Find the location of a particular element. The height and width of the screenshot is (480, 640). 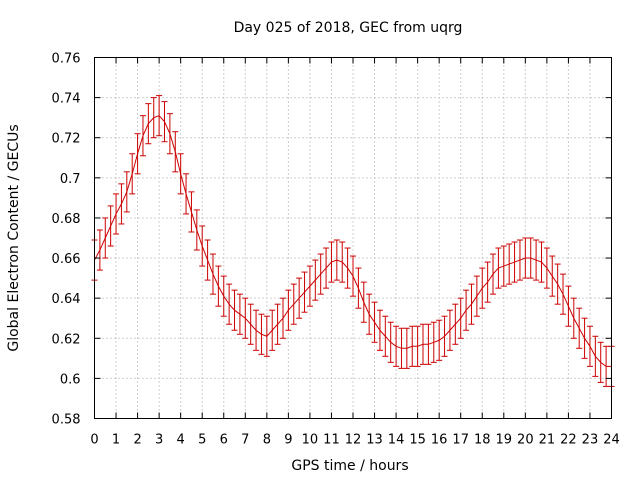

x-tick-label: 15 is located at coordinates (417, 440).